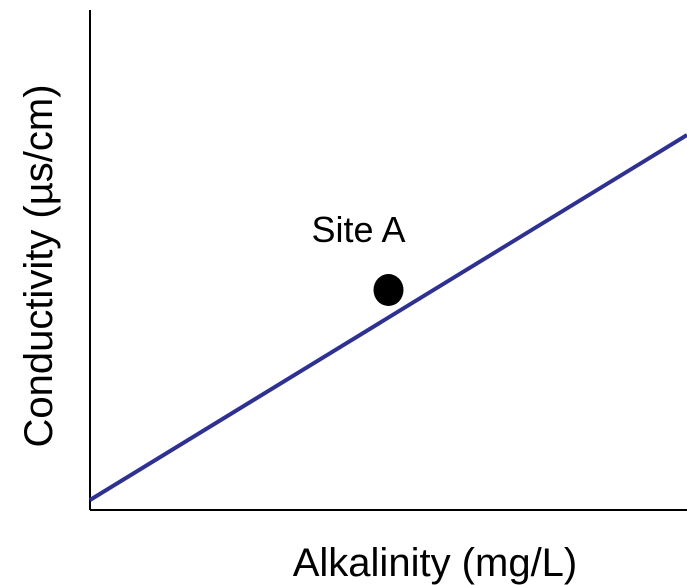 Image resolution: width=687 pixels, height=585 pixels. What do you see at coordinates (39, 265) in the screenshot?
I see `y-axis-title: Conductivity (µs/cm)` at bounding box center [39, 265].